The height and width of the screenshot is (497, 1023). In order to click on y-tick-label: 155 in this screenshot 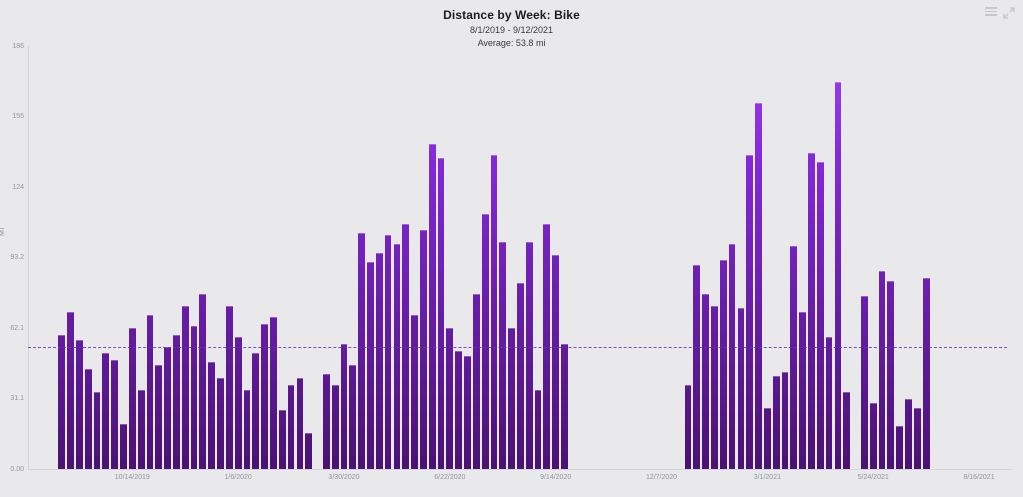, I will do `click(18, 117)`.